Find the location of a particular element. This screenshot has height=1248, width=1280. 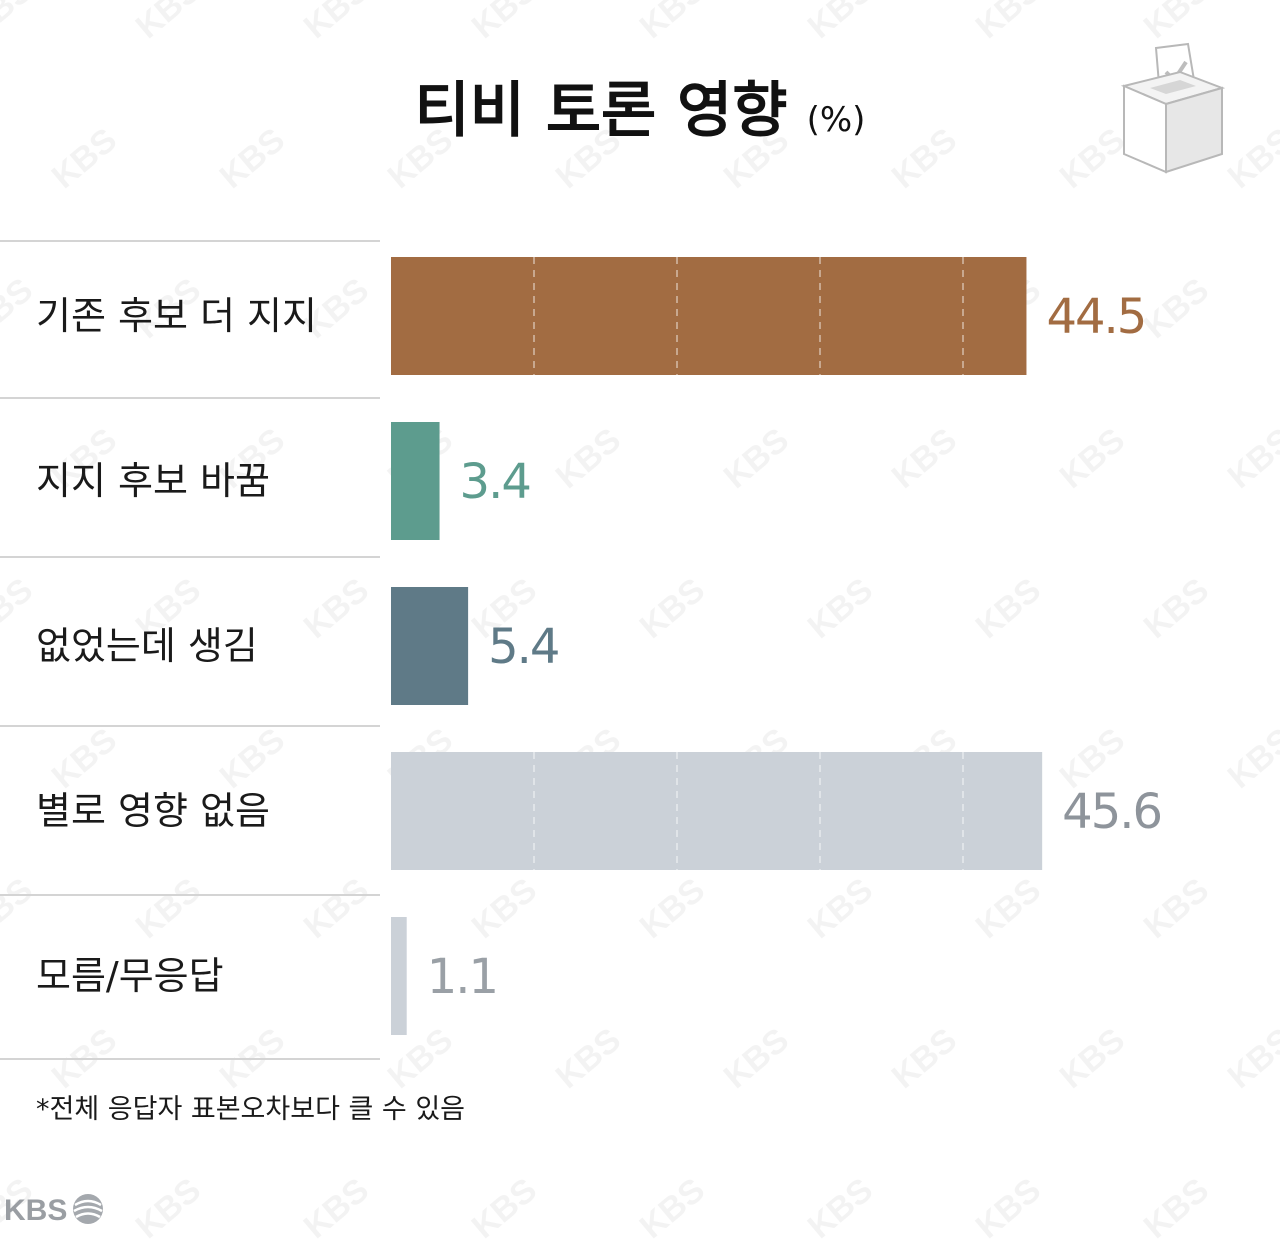

chart-title-text: 티비 토론 영향 is located at coordinates (601, 111).